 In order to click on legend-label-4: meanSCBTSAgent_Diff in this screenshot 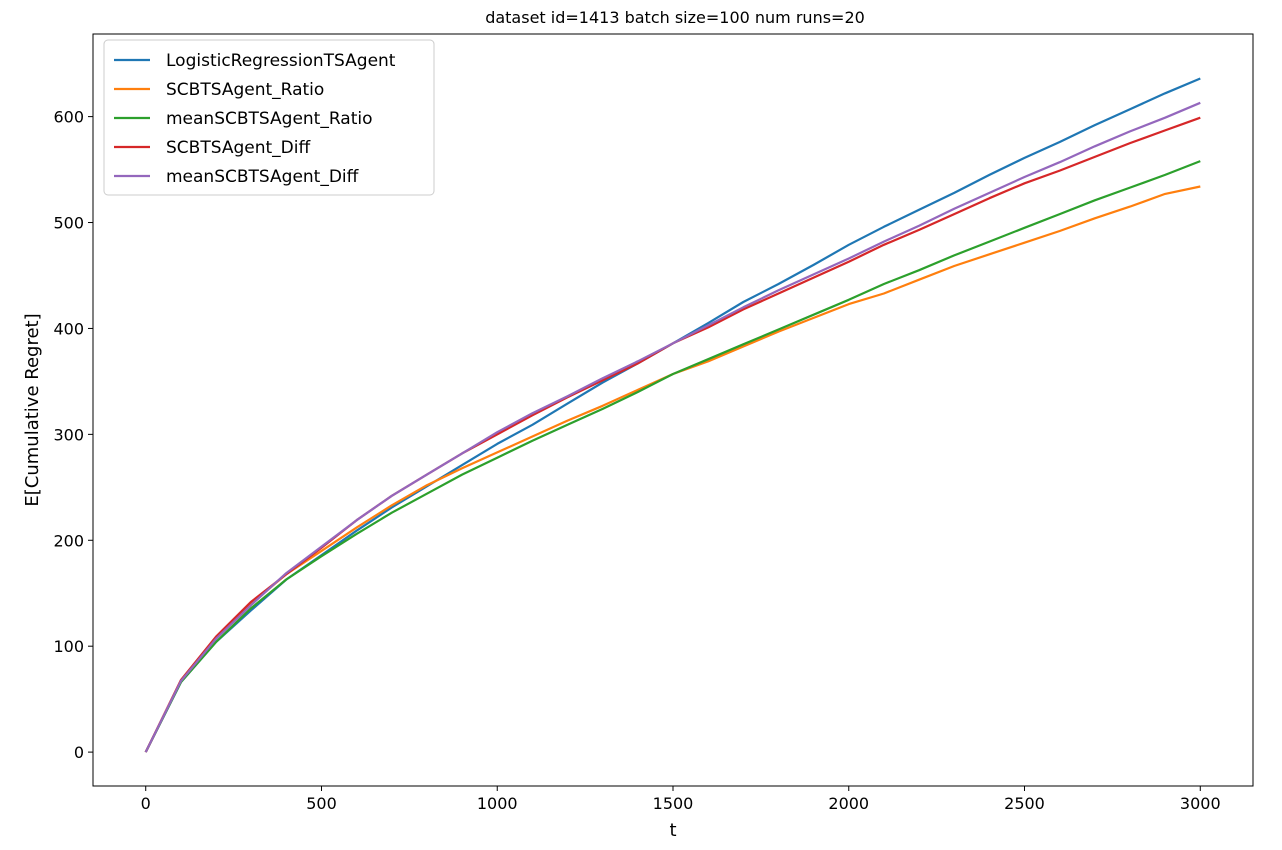, I will do `click(263, 177)`.